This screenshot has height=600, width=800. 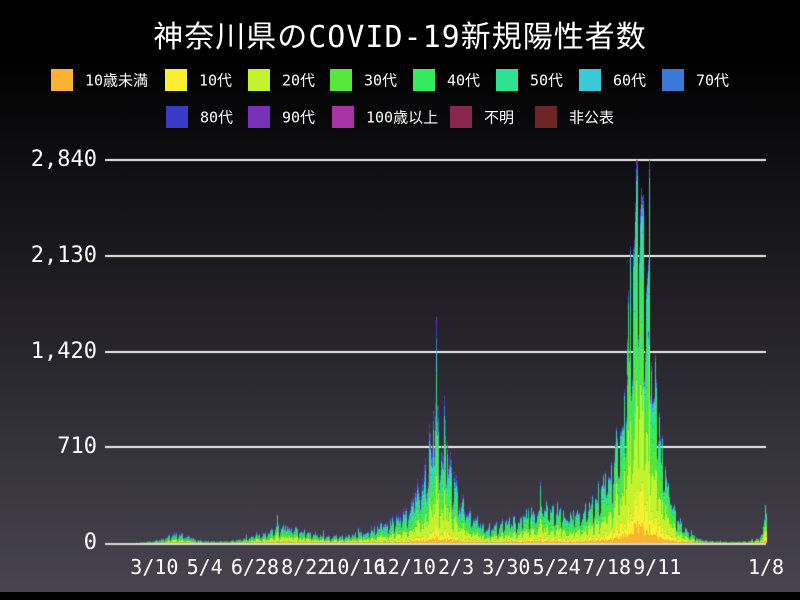 I want to click on x-tick-label: 6/28, so click(x=255, y=567).